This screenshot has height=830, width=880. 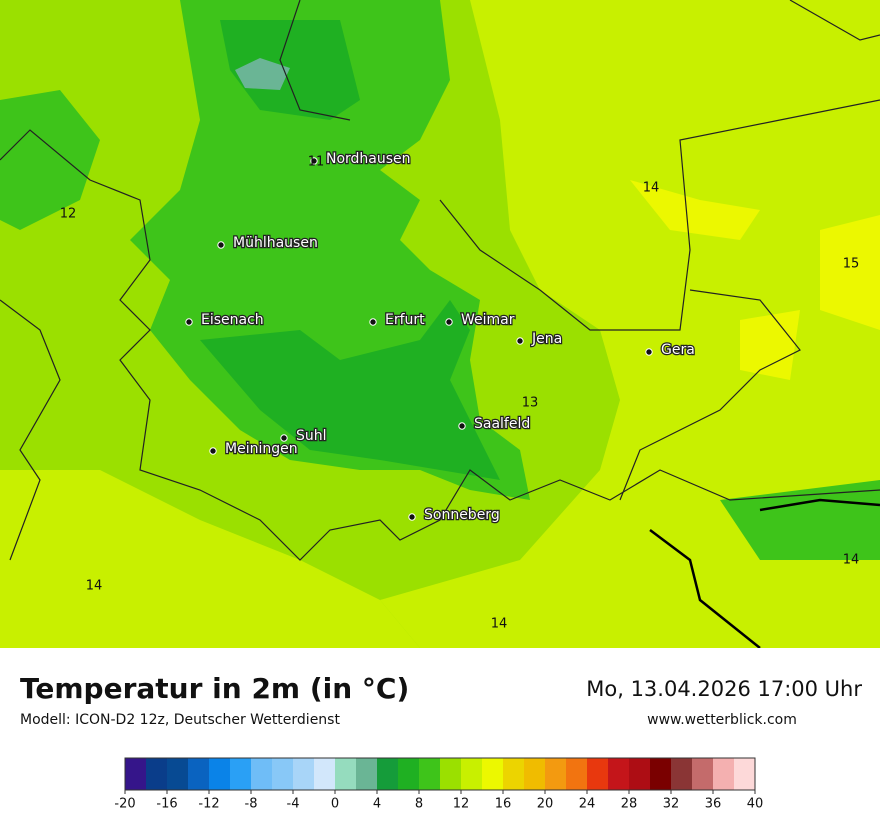 I want to click on value-label: 13, so click(x=530, y=403).